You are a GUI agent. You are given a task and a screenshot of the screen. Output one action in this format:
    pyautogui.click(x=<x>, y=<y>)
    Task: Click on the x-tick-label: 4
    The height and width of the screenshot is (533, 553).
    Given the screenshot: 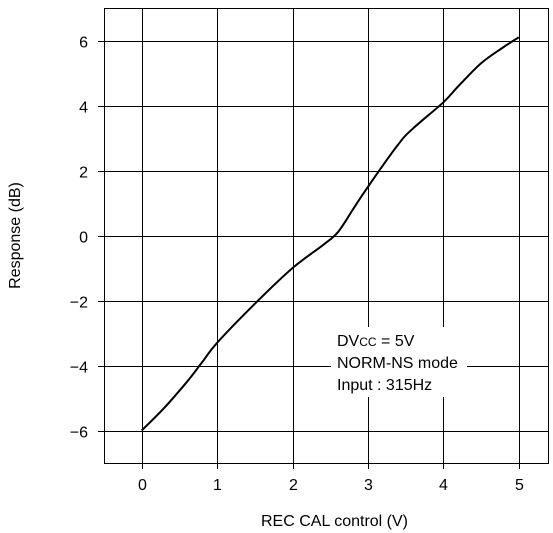 What is the action you would take?
    pyautogui.click(x=443, y=485)
    